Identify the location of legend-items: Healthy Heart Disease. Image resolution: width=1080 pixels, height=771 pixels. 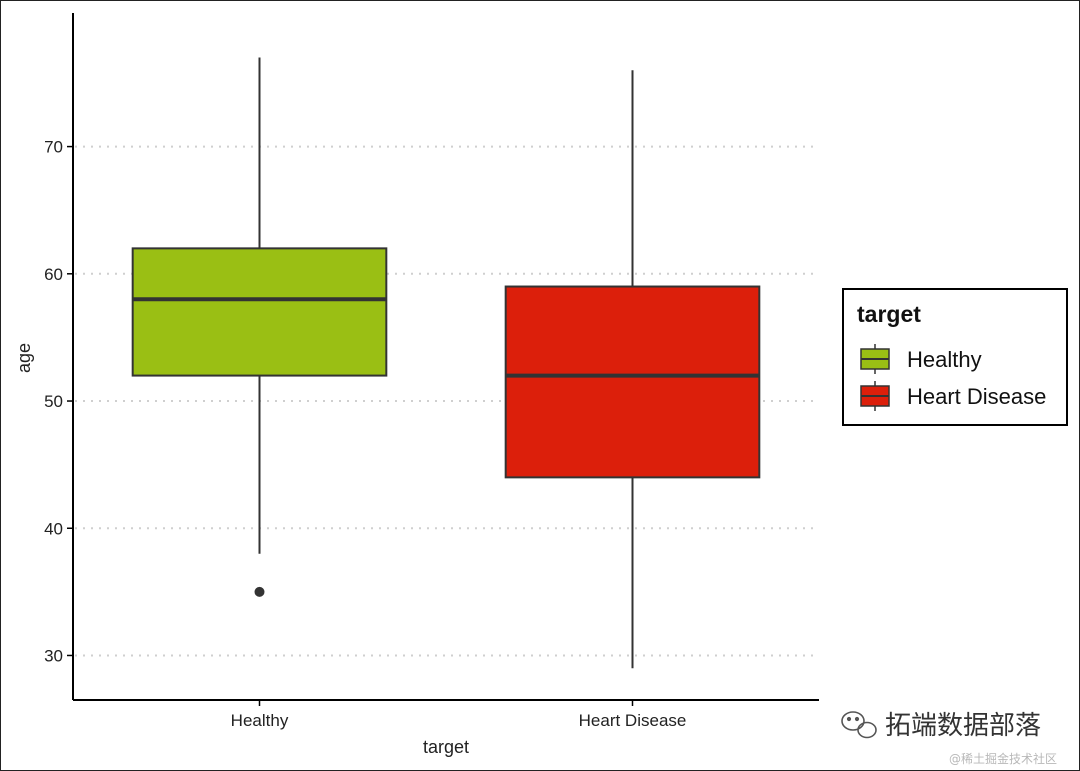
(953, 377).